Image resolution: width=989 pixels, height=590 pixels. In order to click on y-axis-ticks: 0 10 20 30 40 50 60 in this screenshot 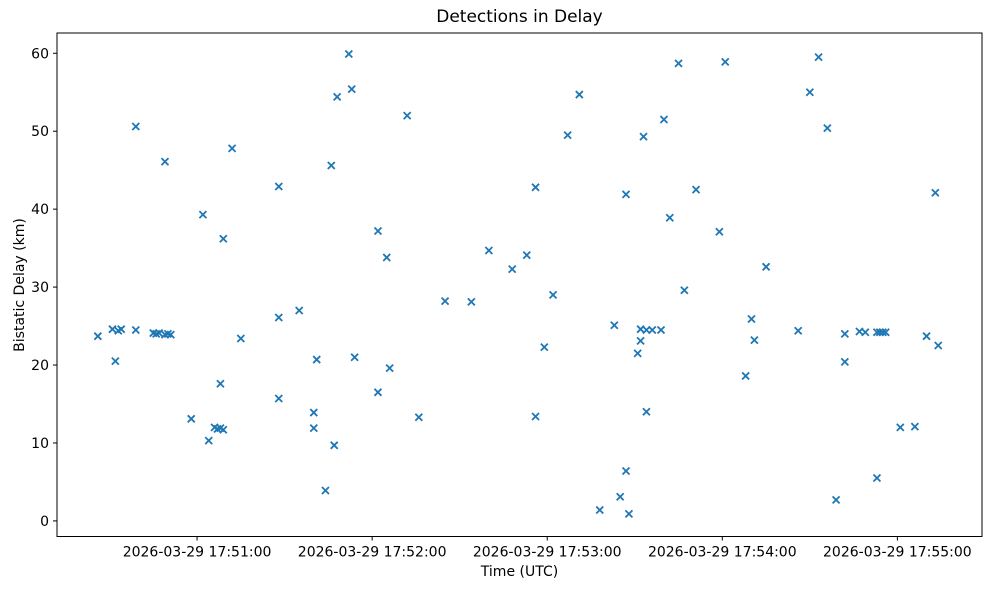, I will do `click(44, 288)`.